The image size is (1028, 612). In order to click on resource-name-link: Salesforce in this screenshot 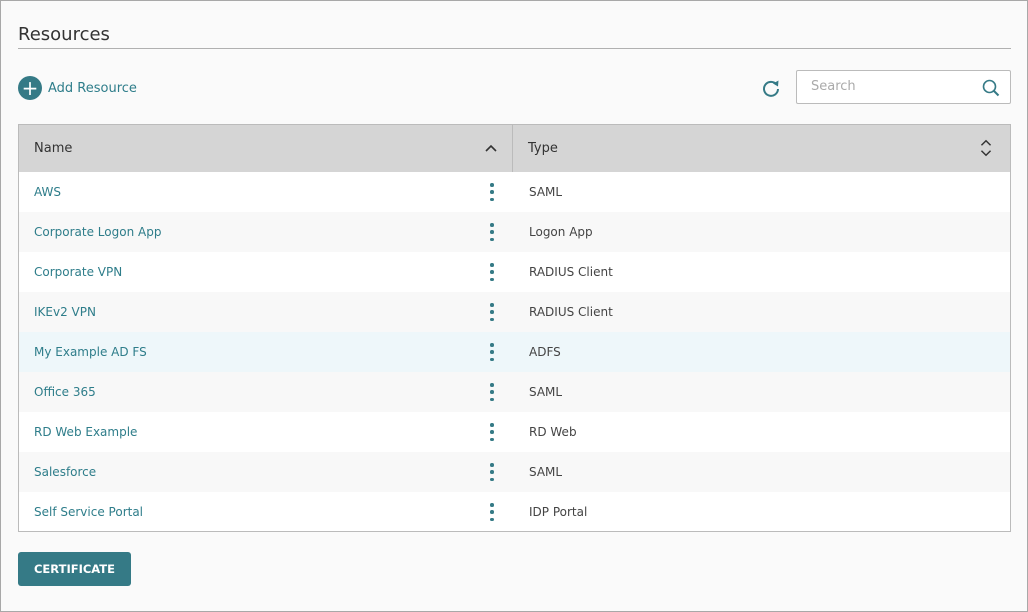, I will do `click(65, 472)`.